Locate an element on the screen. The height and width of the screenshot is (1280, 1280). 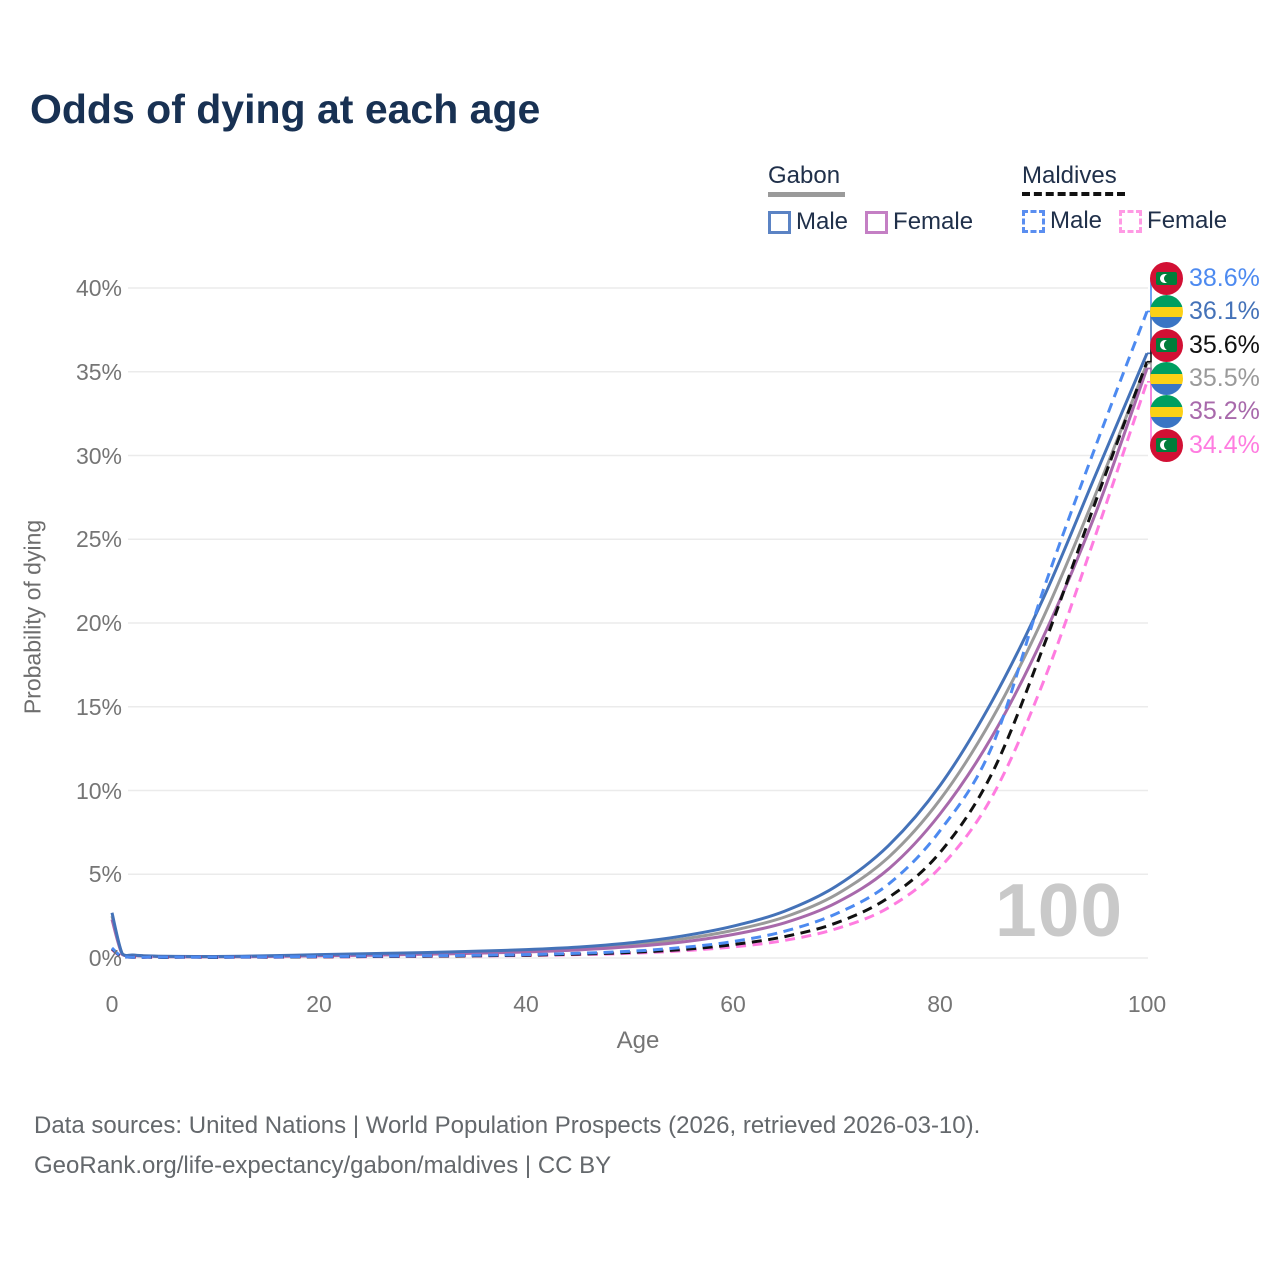
end-label-maldives-female: 34.4% is located at coordinates (1205, 445).